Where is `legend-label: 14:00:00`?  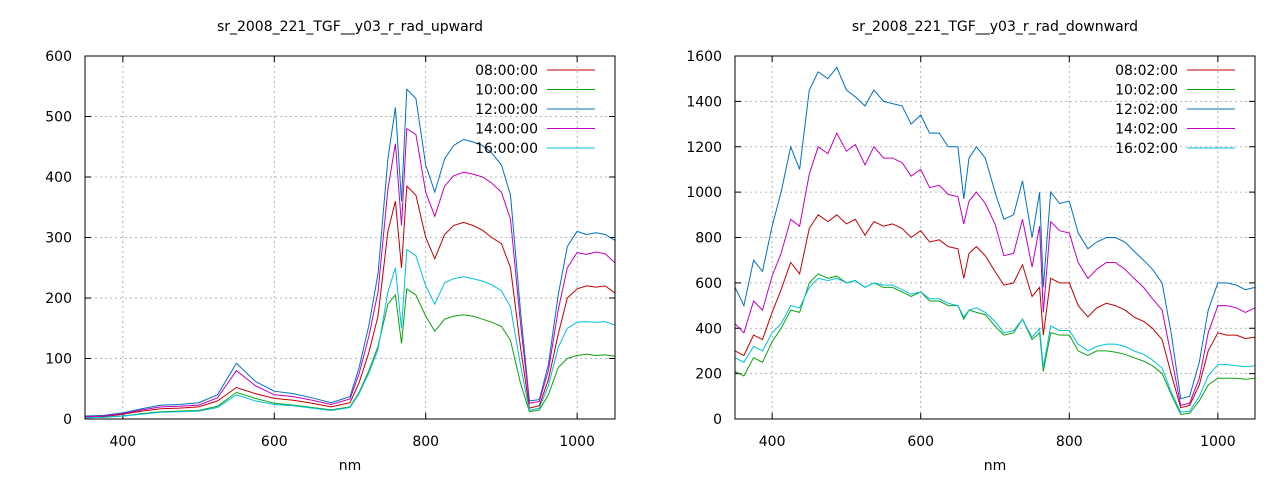 legend-label: 14:00:00 is located at coordinates (506, 130).